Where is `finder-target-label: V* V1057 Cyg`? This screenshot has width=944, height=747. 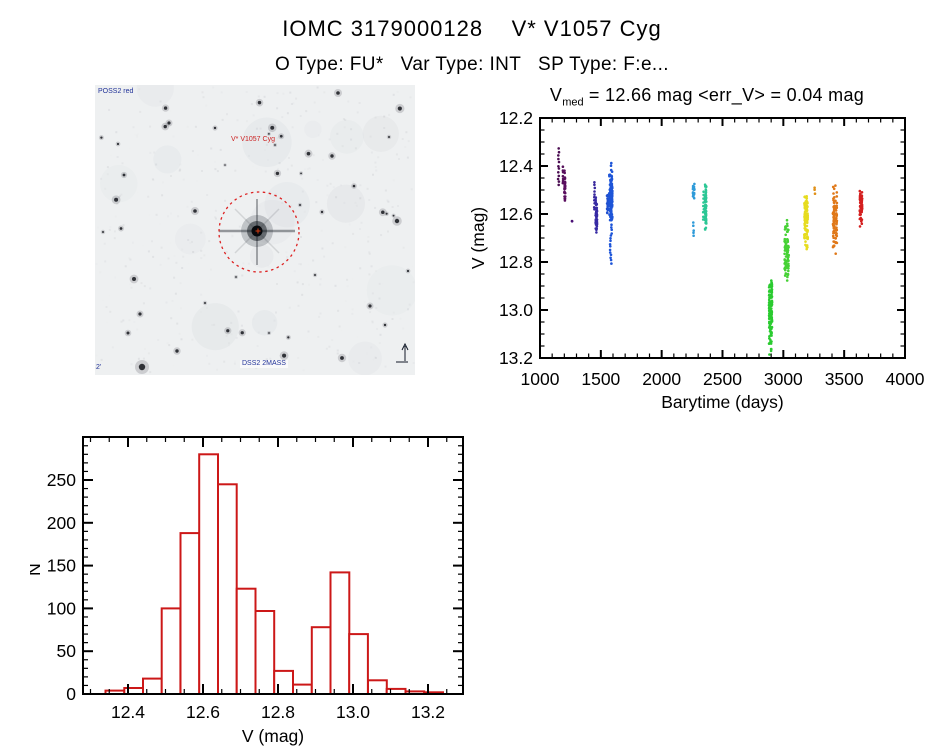 finder-target-label: V* V1057 Cyg is located at coordinates (253, 139).